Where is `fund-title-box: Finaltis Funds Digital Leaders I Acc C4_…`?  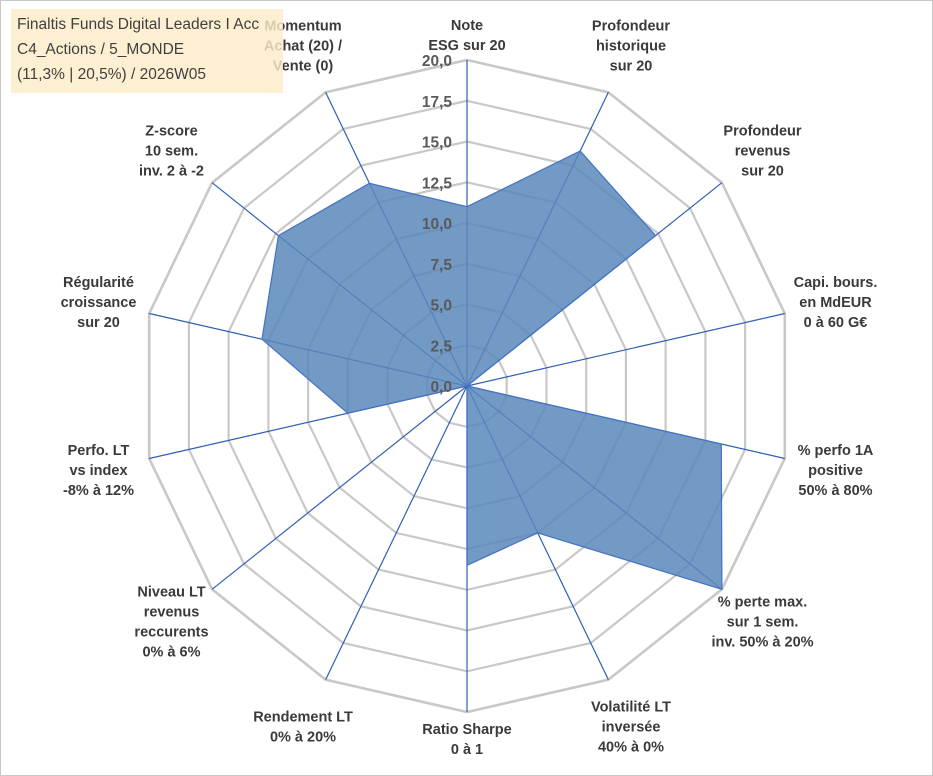 fund-title-box: Finaltis Funds Digital Leaders I Acc C4_… is located at coordinates (147, 51).